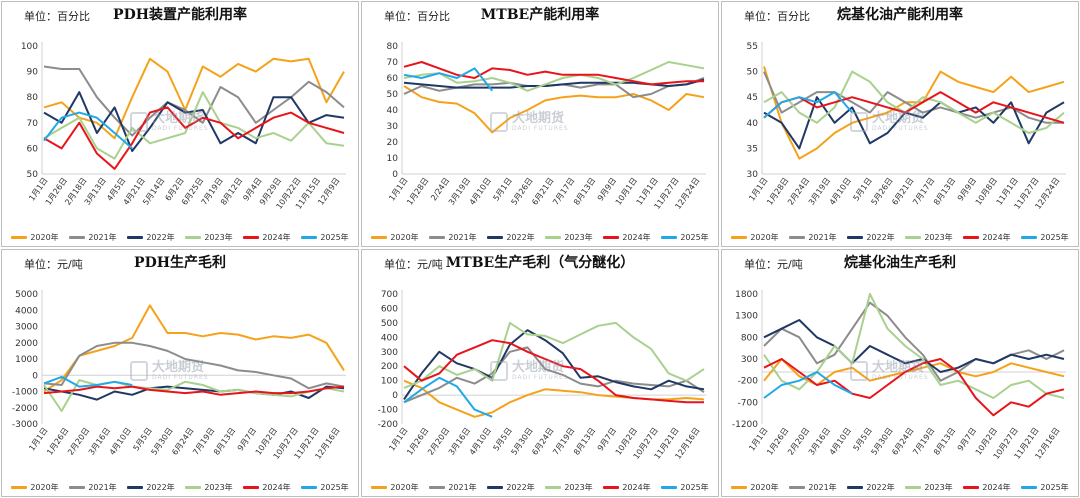  What do you see at coordinates (584, 441) in the screenshot?
I see `x-tick-label: 8月13日` at bounding box center [584, 441].